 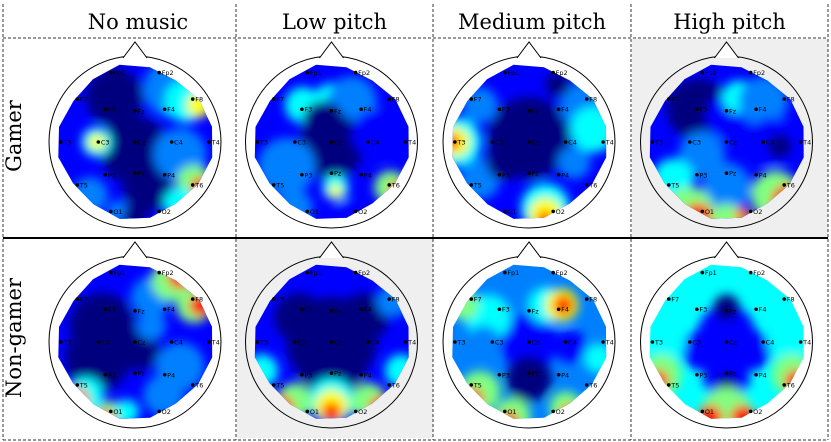 I want to click on electrode-label: P3, so click(x=506, y=175).